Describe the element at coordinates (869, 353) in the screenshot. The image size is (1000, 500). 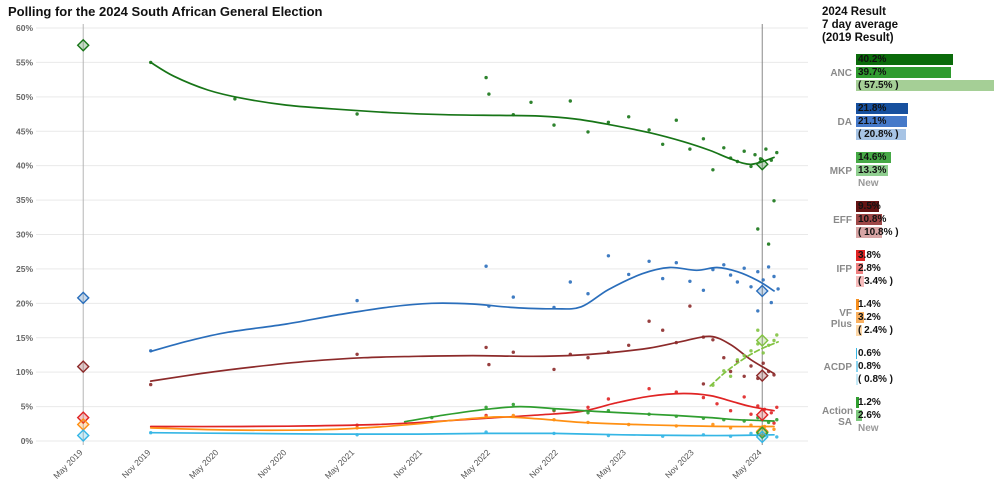
I see `result-value: 0.6%` at that location.